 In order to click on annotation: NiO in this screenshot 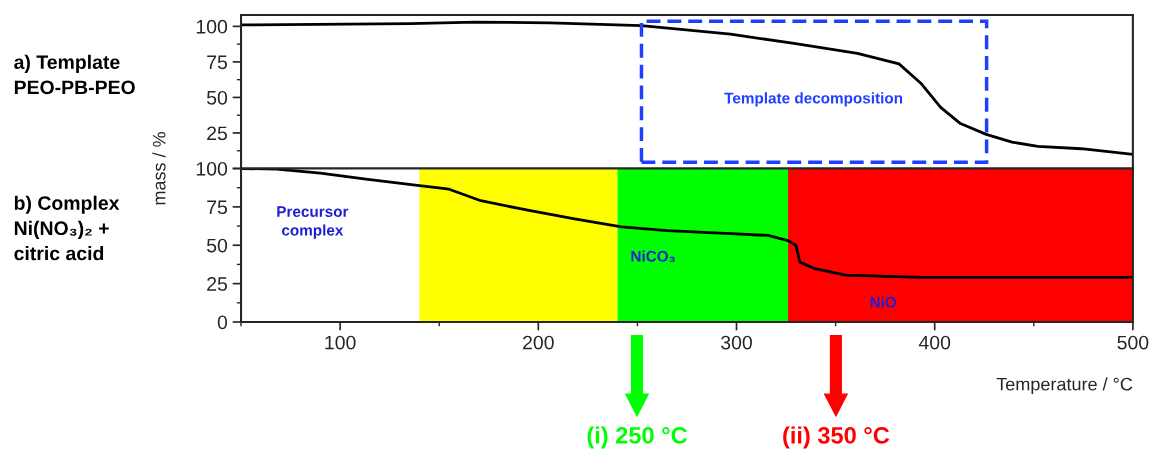, I will do `click(883, 302)`.